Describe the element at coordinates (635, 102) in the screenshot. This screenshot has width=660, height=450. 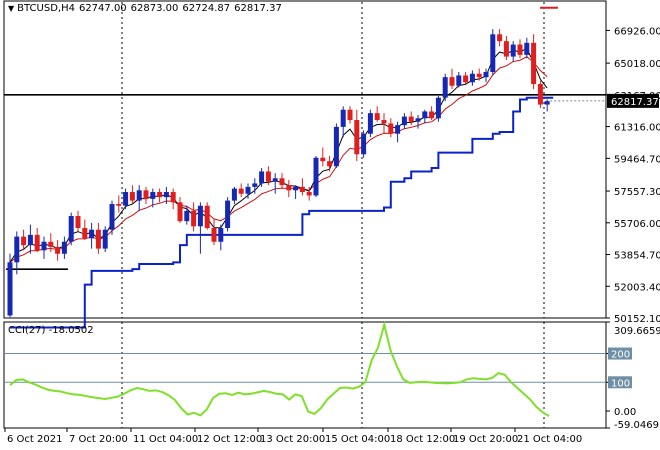
I see `current-price-label: 62817.37` at that location.